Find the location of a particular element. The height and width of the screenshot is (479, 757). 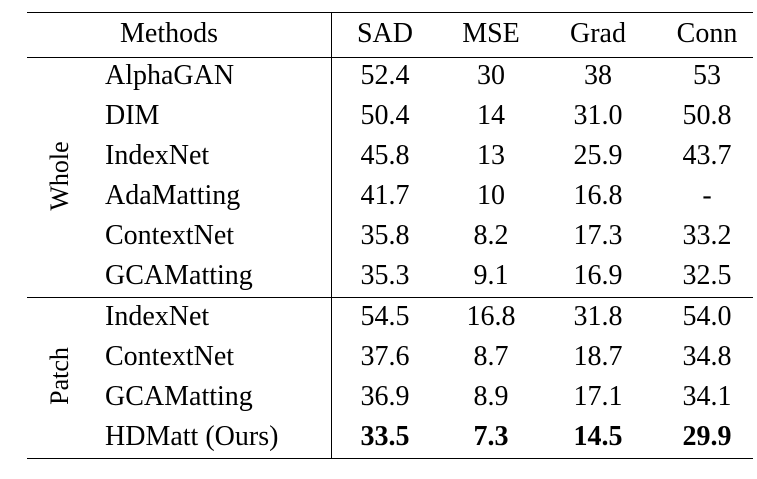

conn-value: 53 is located at coordinates (707, 75).